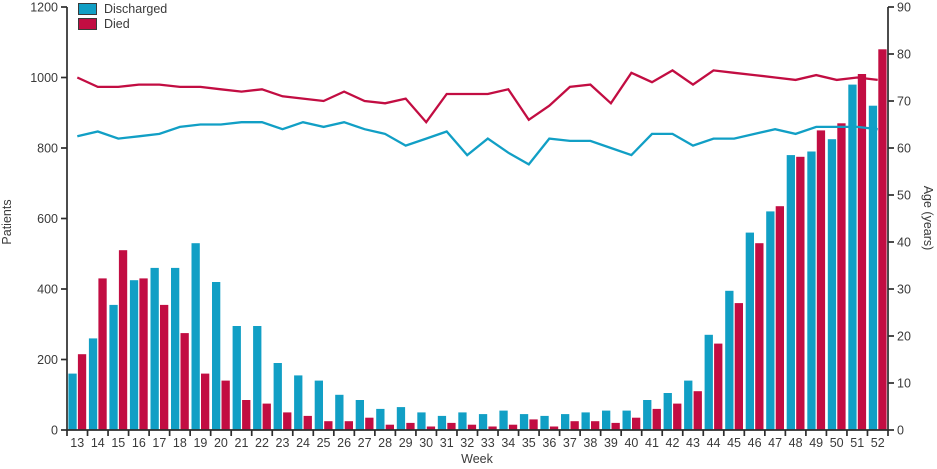  I want to click on week-tick-48: 48, so click(796, 443).